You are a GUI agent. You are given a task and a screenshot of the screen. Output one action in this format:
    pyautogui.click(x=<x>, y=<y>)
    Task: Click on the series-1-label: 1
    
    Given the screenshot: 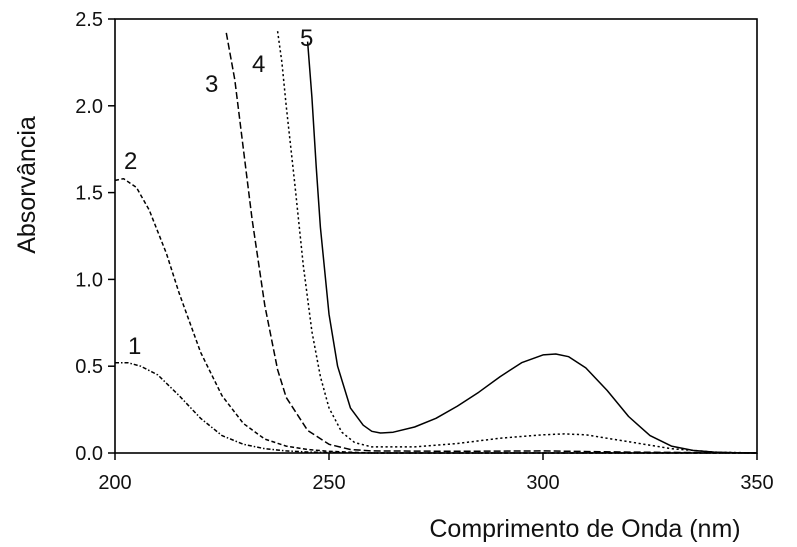 What is the action you would take?
    pyautogui.click(x=134, y=346)
    